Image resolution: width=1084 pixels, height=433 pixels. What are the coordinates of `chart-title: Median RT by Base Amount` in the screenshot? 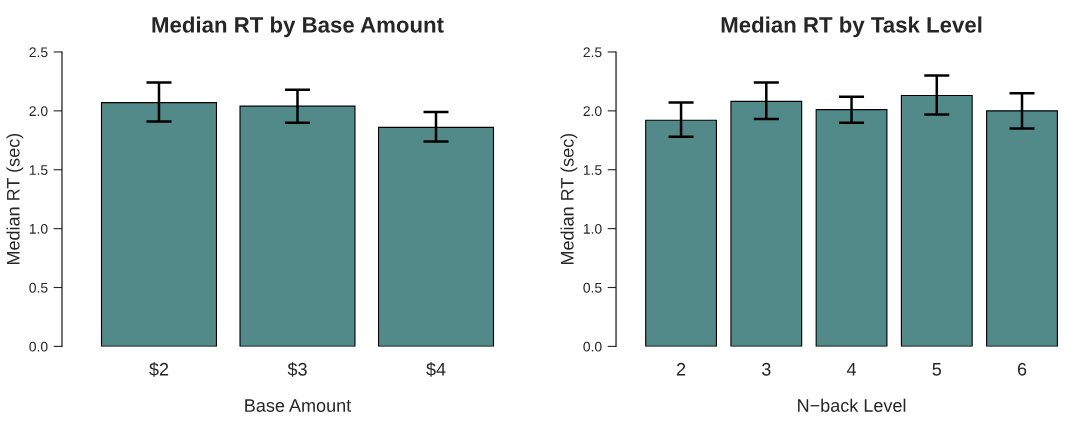 It's located at (298, 27).